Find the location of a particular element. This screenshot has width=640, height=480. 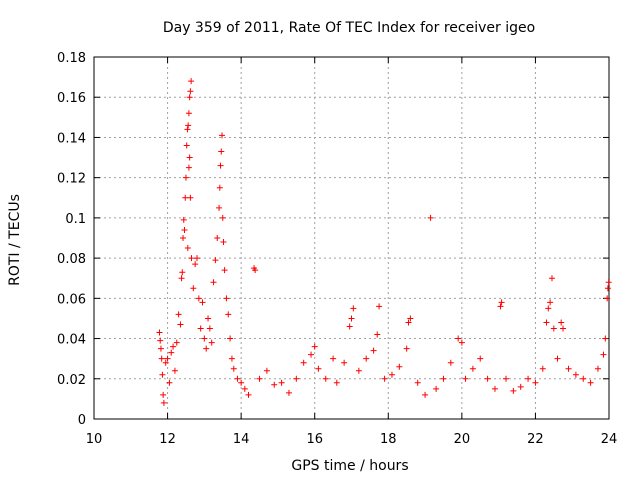

x-tick-label: 22 is located at coordinates (535, 439).